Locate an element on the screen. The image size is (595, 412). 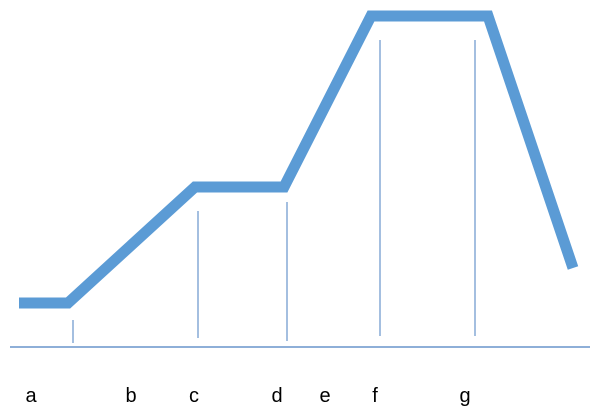
label-a: a is located at coordinates (31, 396).